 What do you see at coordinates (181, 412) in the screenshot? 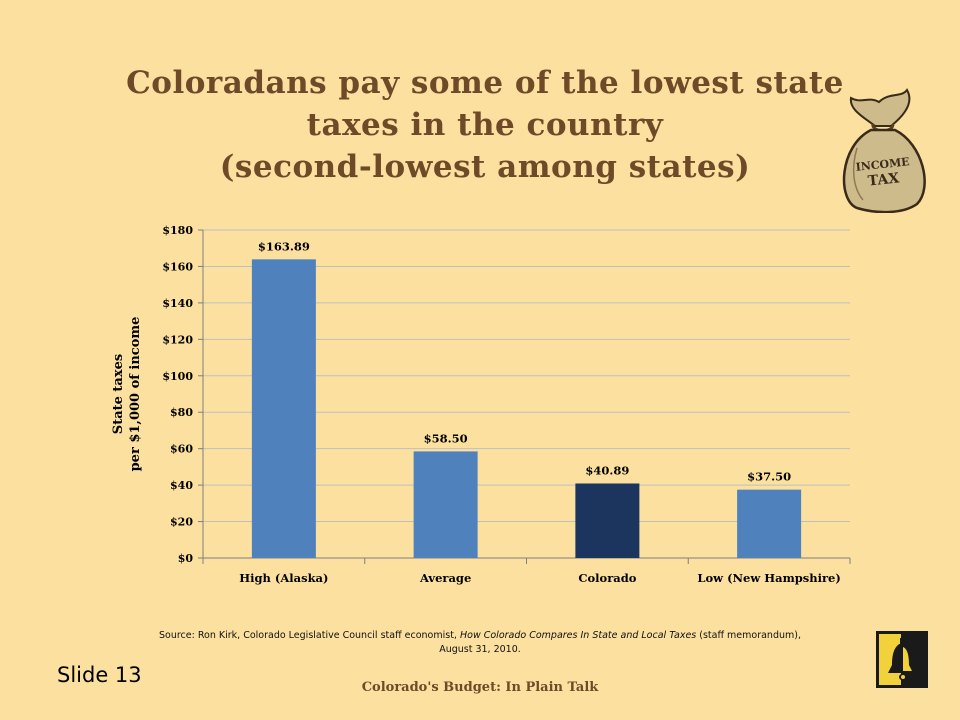
I see `y-tick-label: $80` at bounding box center [181, 412].